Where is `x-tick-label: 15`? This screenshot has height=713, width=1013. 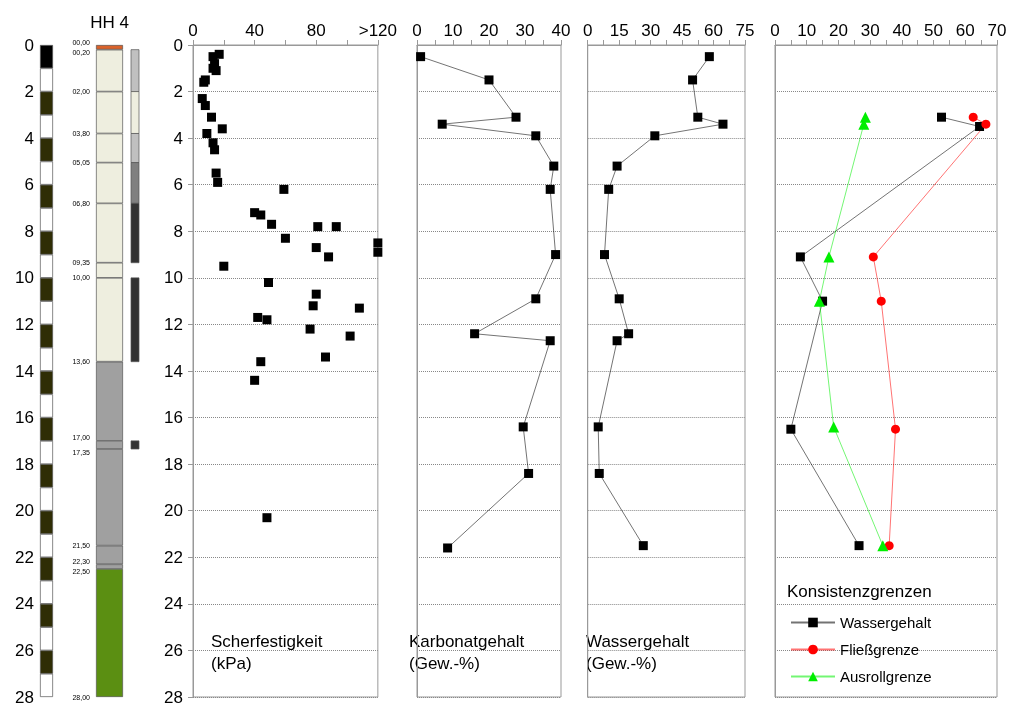
x-tick-label: 15 is located at coordinates (619, 30).